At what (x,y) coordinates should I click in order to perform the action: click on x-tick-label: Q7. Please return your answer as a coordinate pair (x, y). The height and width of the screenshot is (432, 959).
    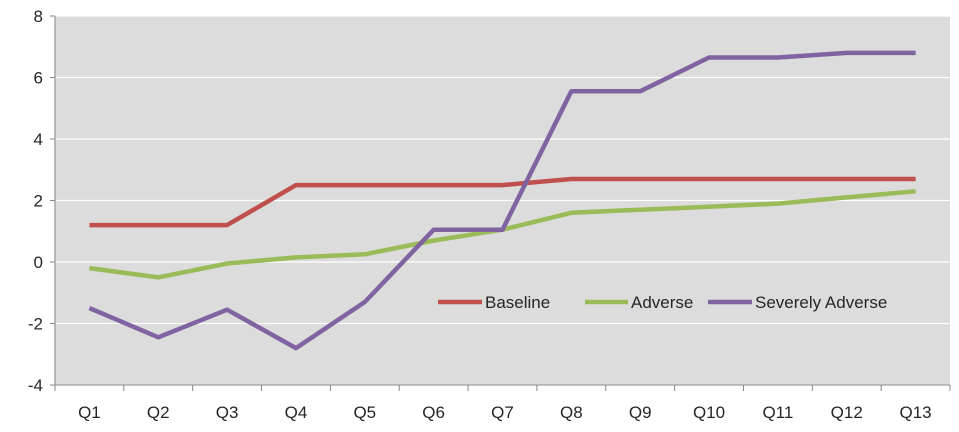
    Looking at the image, I should click on (502, 412).